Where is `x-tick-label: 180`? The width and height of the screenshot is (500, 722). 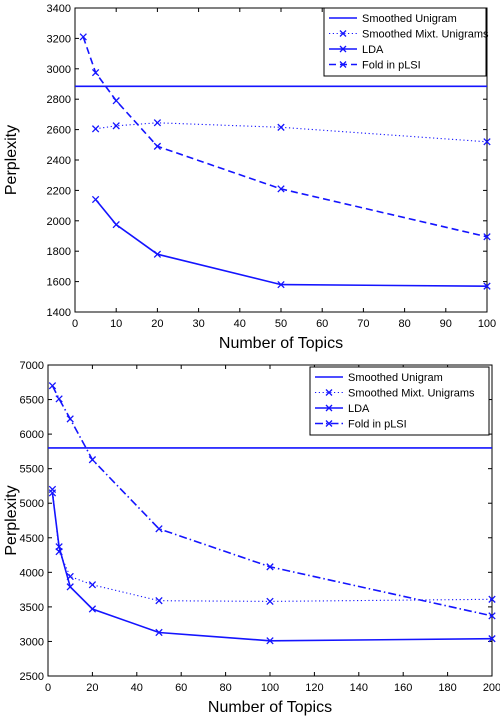 x-tick-label: 180 is located at coordinates (447, 688).